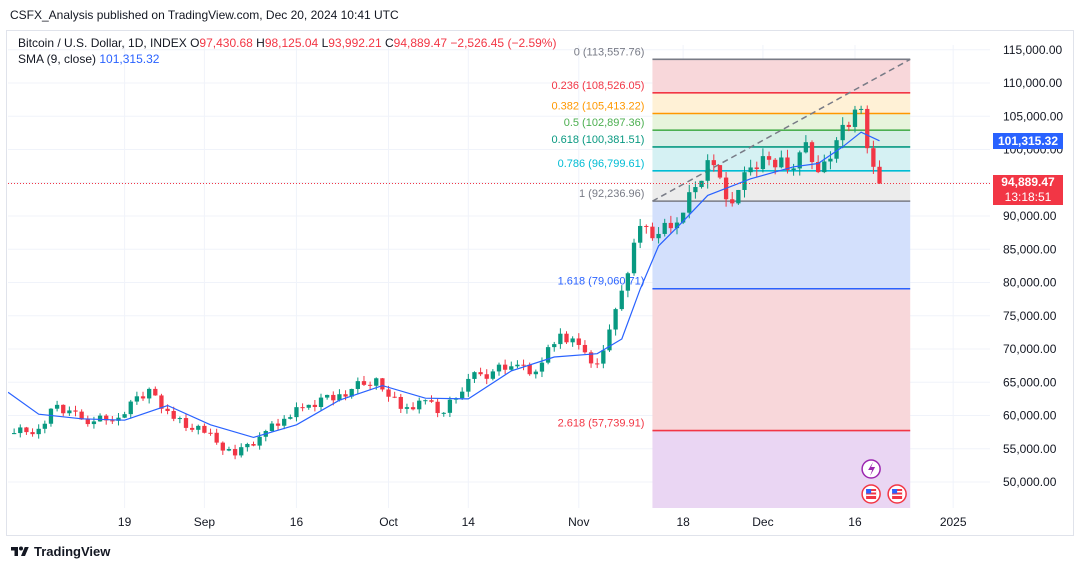 The width and height of the screenshot is (1080, 571). Describe the element at coordinates (871, 469) in the screenshot. I see `flash-event-icon` at that location.